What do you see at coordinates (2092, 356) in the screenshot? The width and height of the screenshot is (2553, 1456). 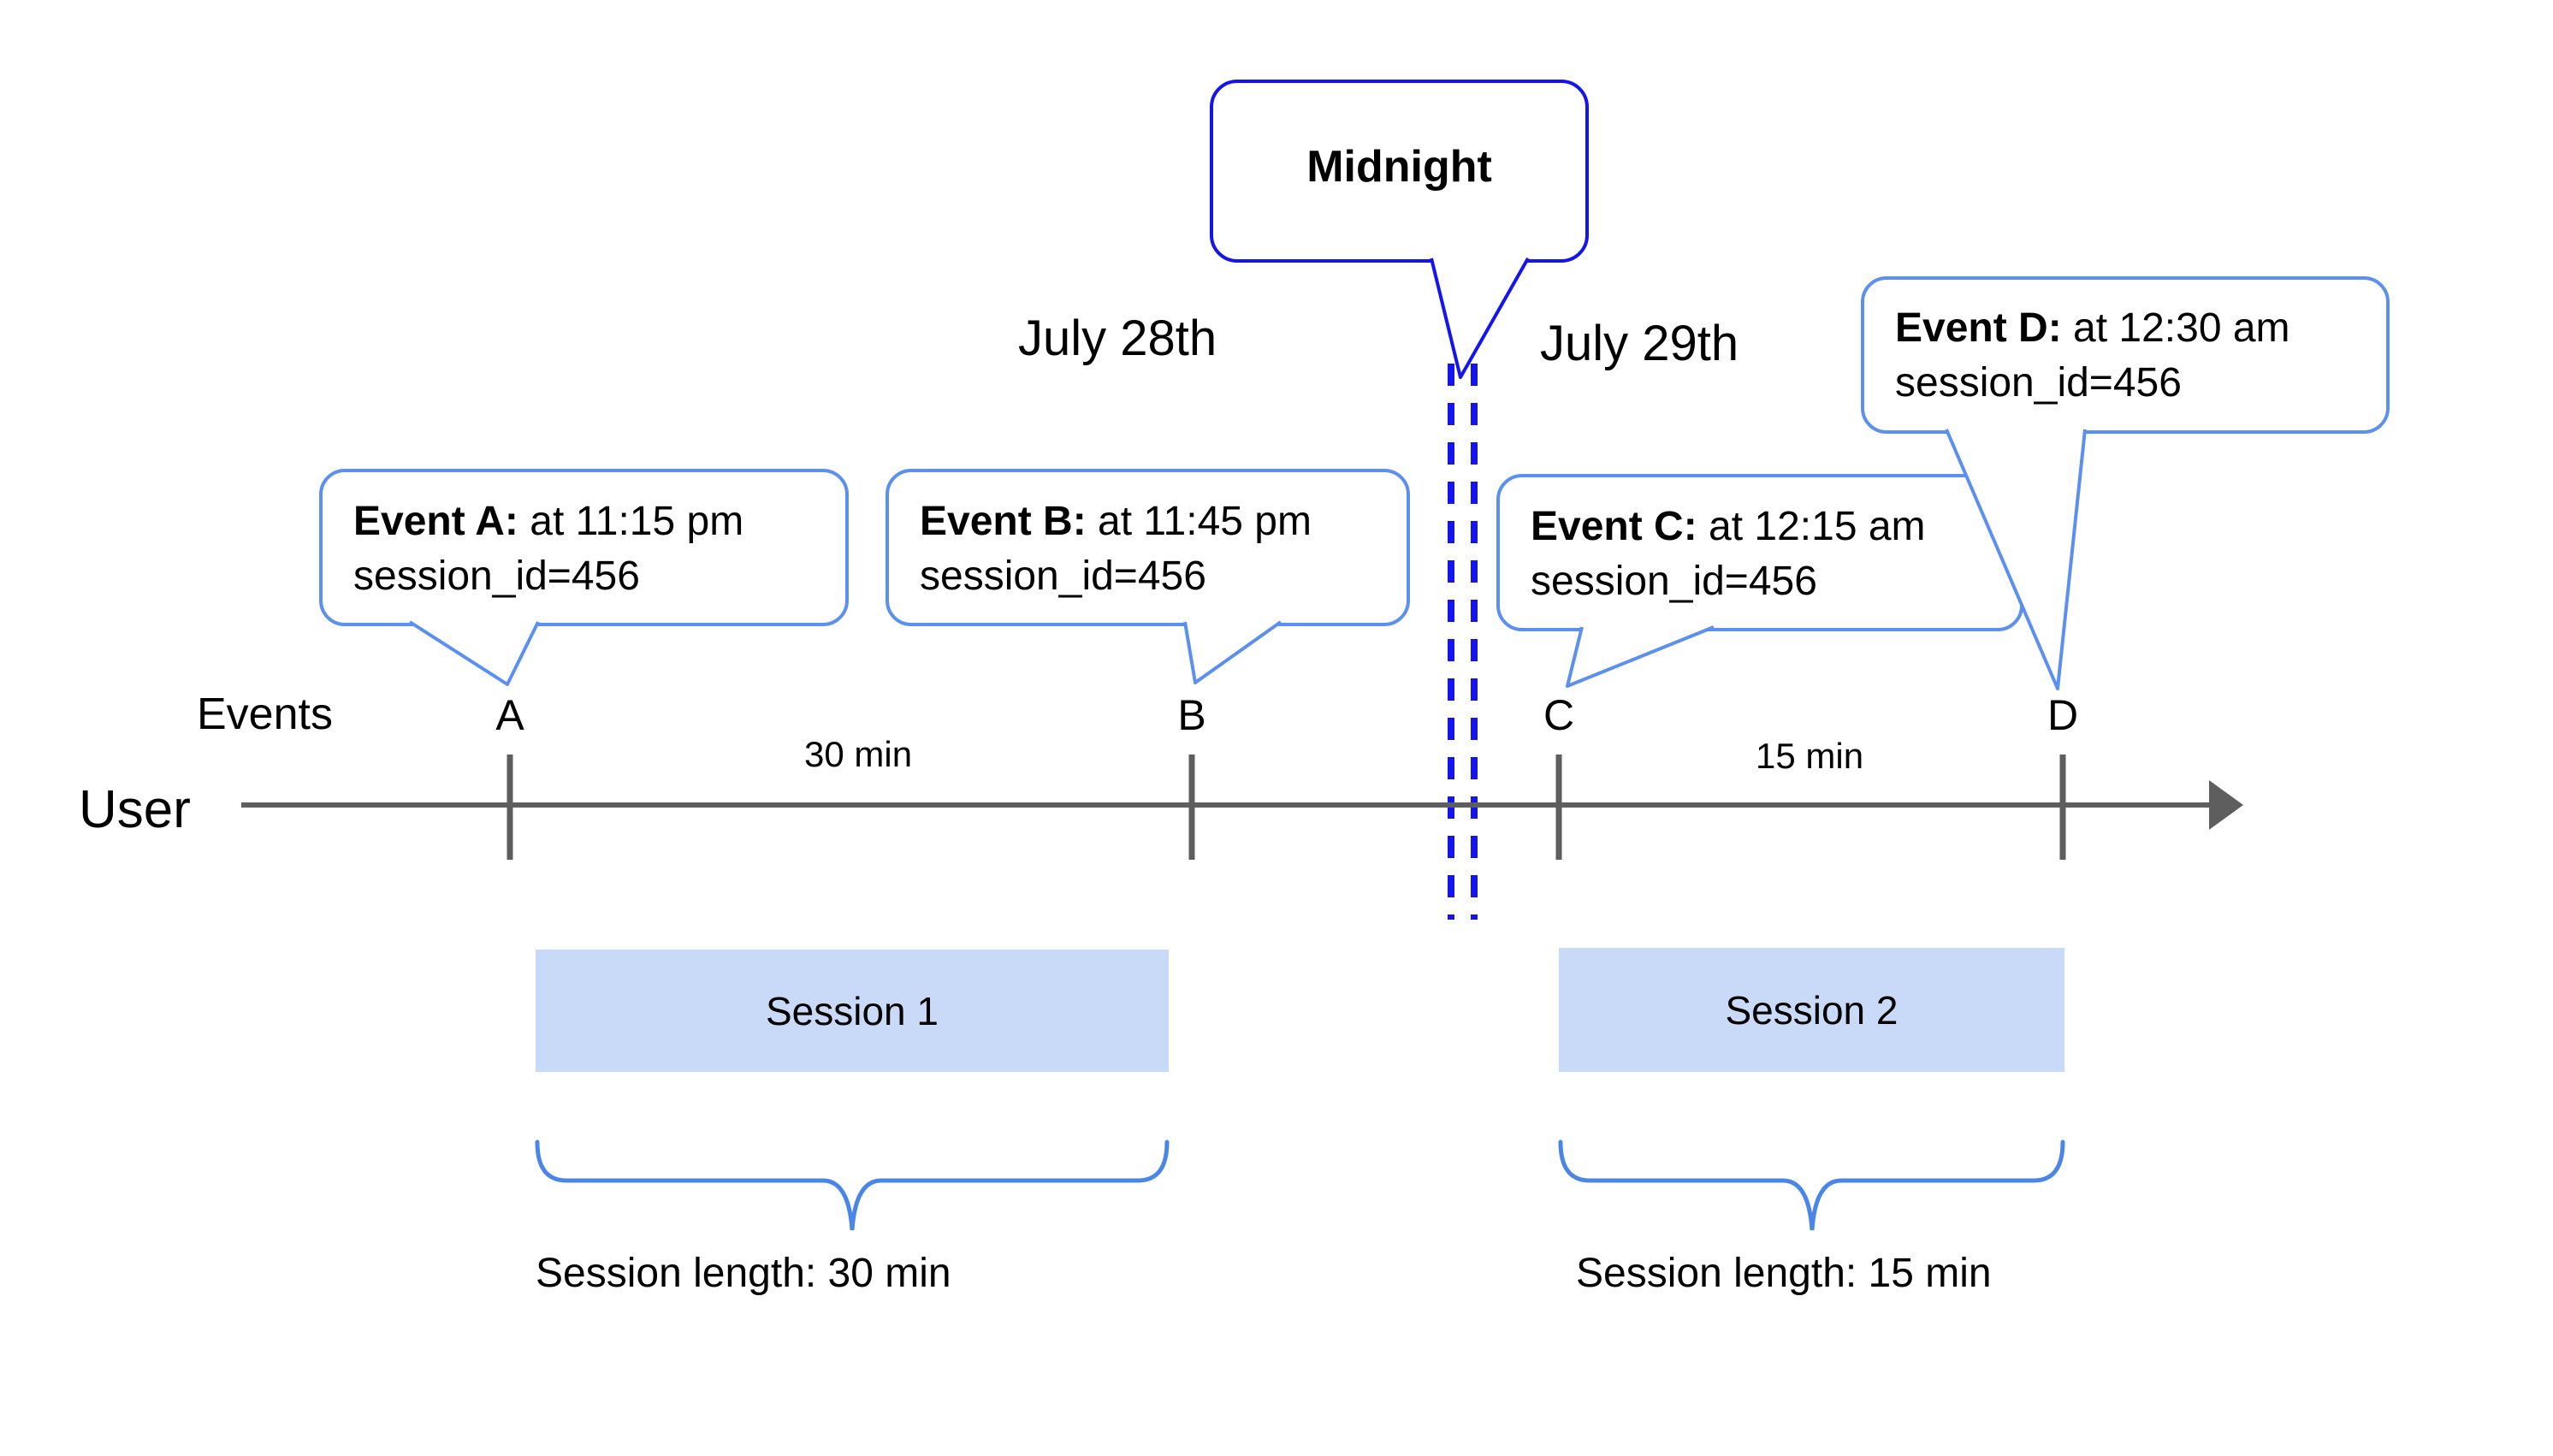 I see `event-d-callout-text: Event D: at 12:30 am session_id=456` at bounding box center [2092, 356].